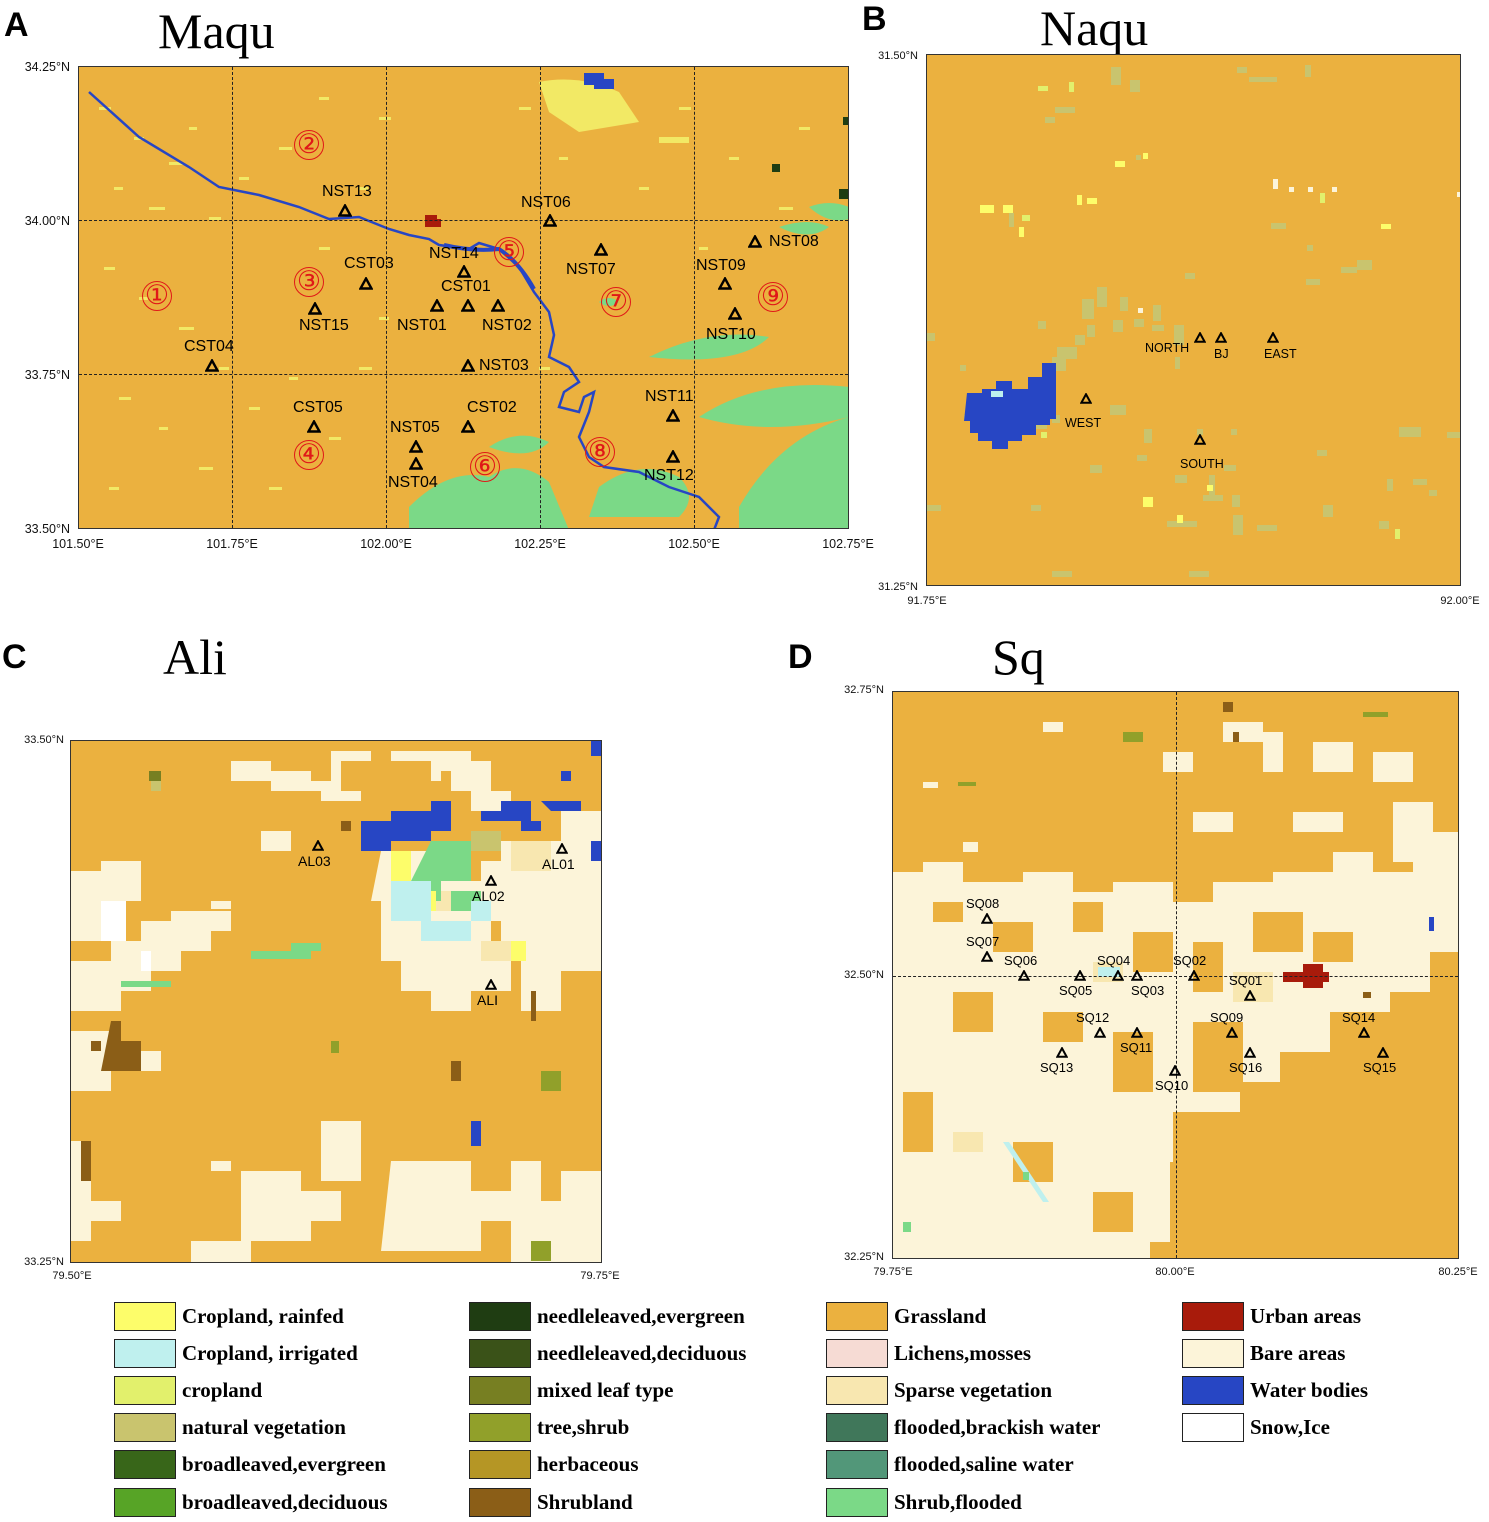 The height and width of the screenshot is (1522, 1489). Describe the element at coordinates (1175, 975) in the screenshot. I see `sq-map` at that location.